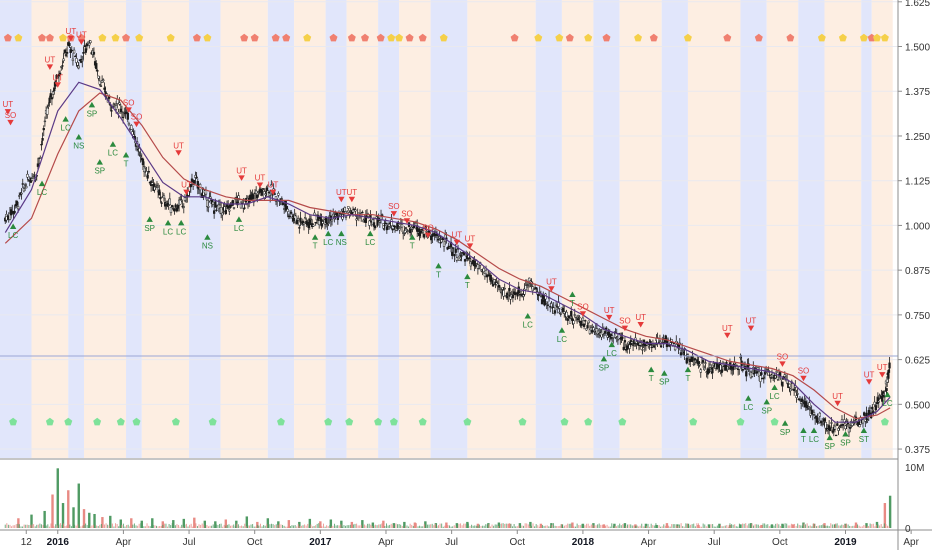 Image resolution: width=932 pixels, height=555 pixels. Describe the element at coordinates (783, 356) in the screenshot. I see `signal-label: SO` at that location.